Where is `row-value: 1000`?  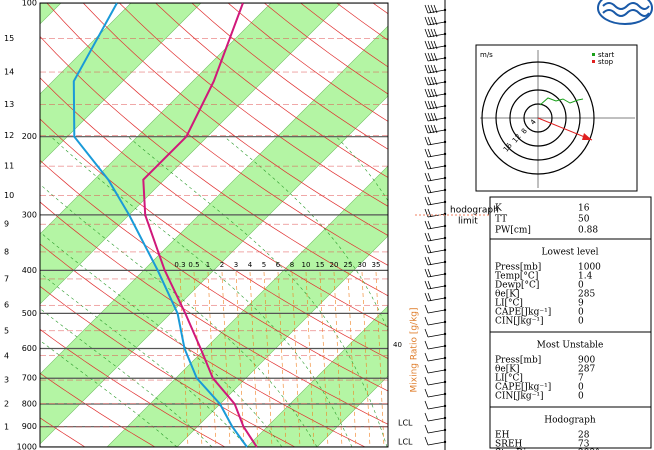 row-value: 1000 is located at coordinates (589, 268).